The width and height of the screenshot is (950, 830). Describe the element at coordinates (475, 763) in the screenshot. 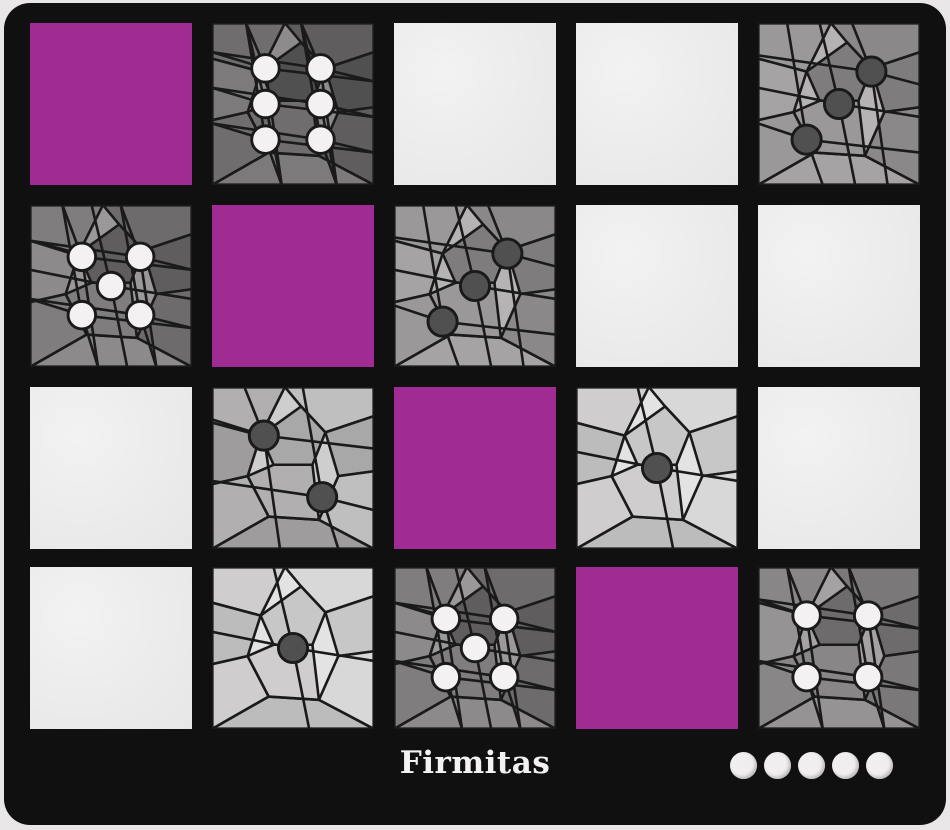

I see `card-title: Firmitas` at that location.